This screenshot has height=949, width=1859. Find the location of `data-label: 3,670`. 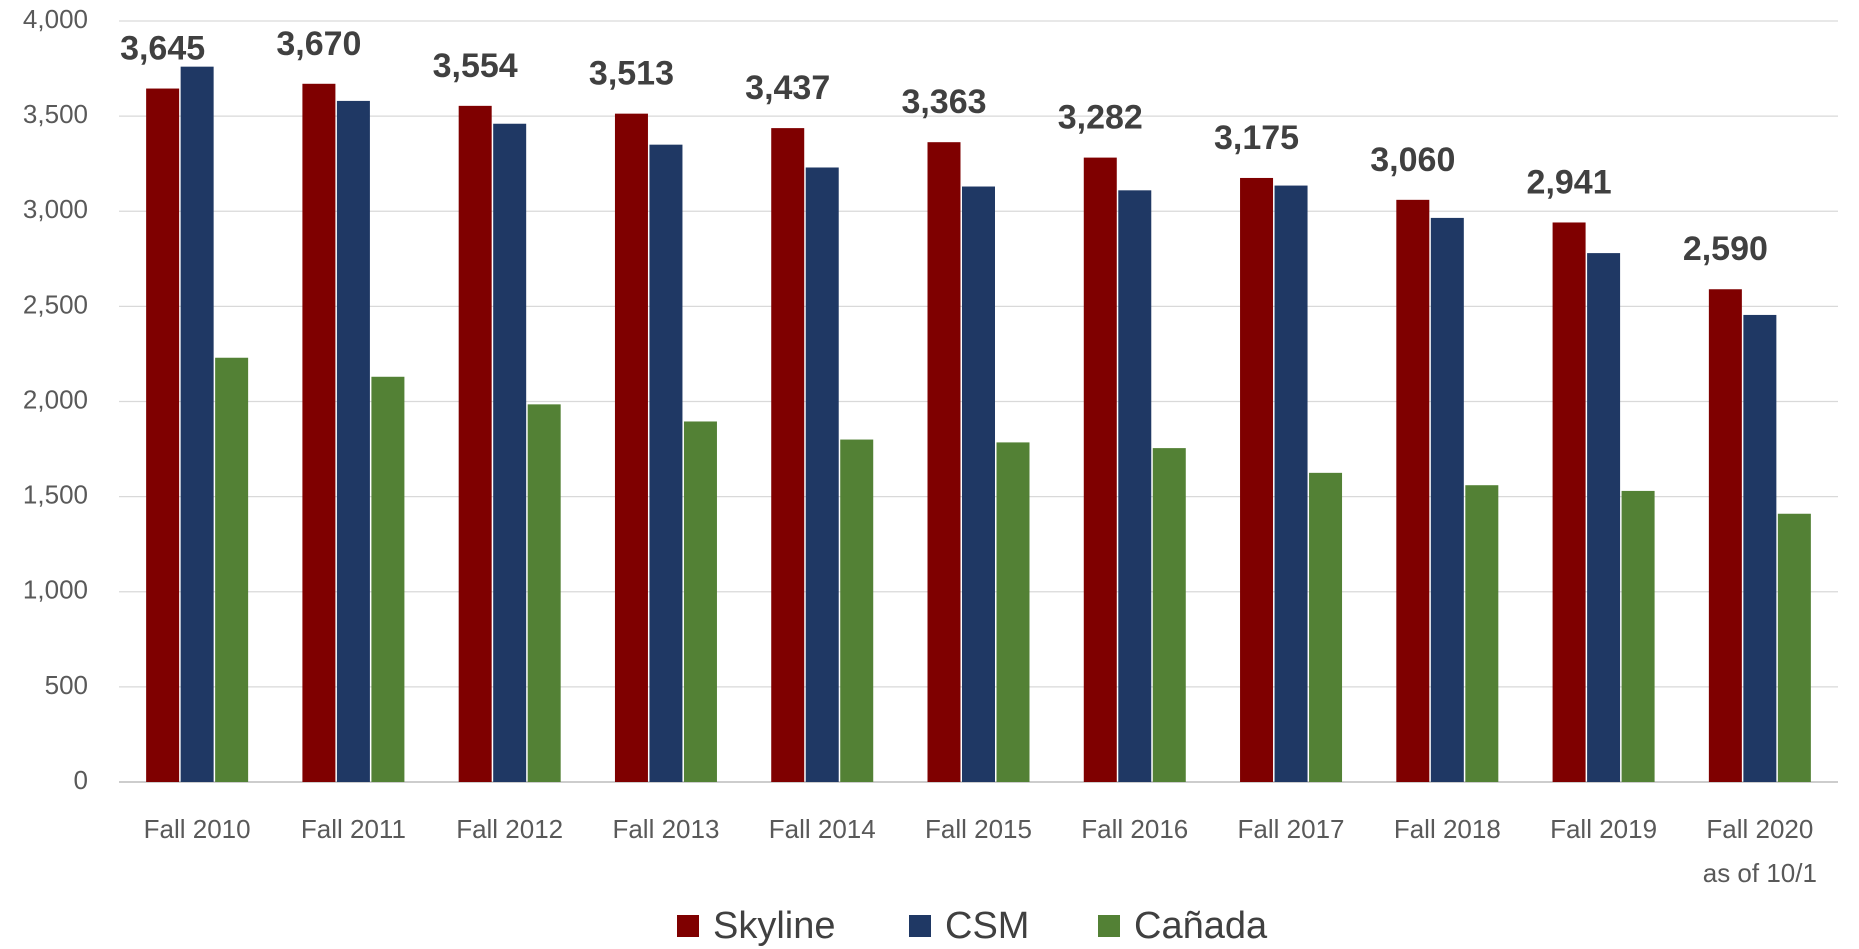

data-label: 3,670 is located at coordinates (318, 44).